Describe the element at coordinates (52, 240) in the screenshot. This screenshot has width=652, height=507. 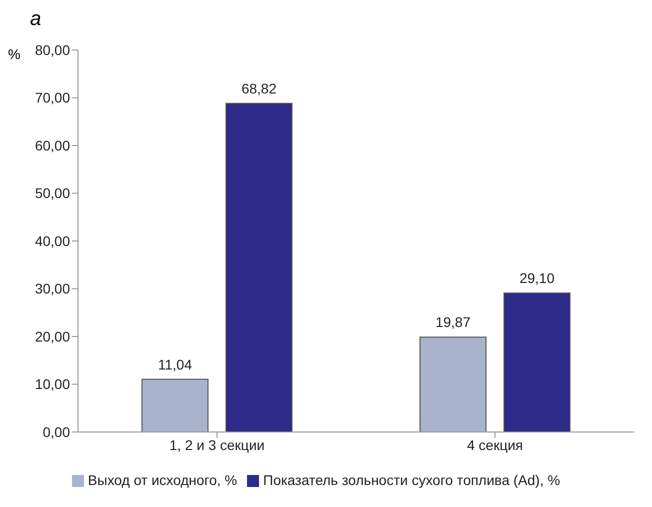
I see `y-tick-label: 40,00` at that location.